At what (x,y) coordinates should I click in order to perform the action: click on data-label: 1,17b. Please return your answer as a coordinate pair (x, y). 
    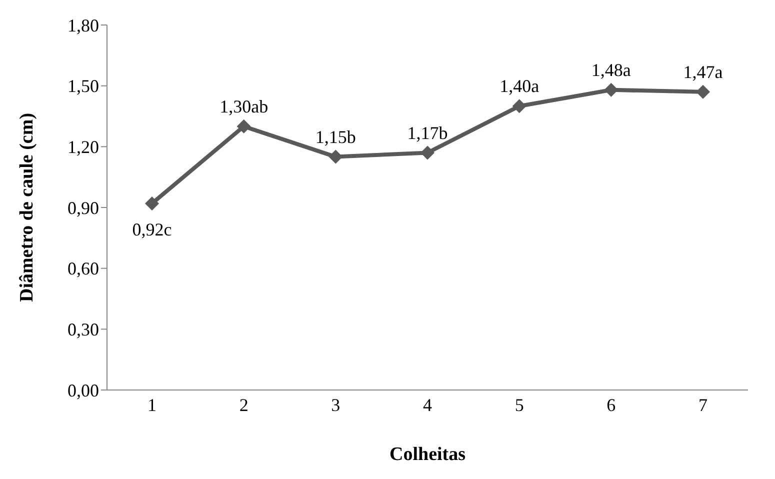
    Looking at the image, I should click on (427, 132).